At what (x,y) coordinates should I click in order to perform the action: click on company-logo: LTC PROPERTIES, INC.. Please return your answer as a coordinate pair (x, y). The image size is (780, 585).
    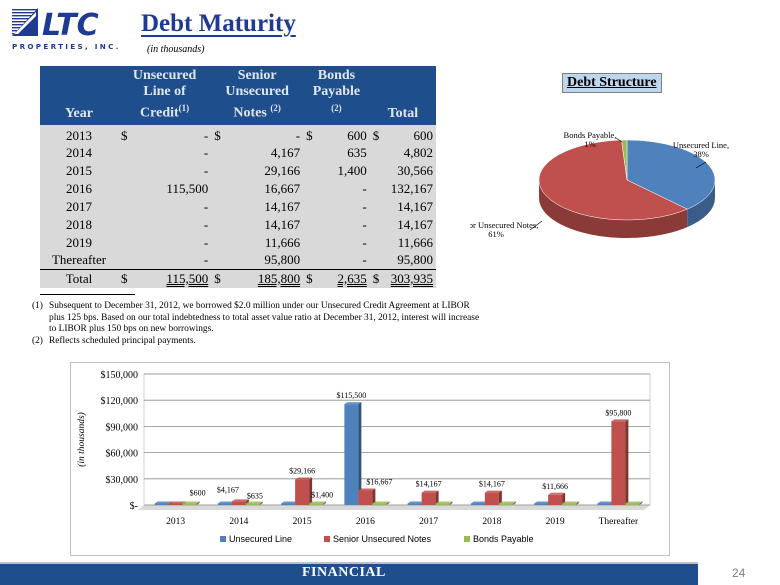
    Looking at the image, I should click on (69, 29).